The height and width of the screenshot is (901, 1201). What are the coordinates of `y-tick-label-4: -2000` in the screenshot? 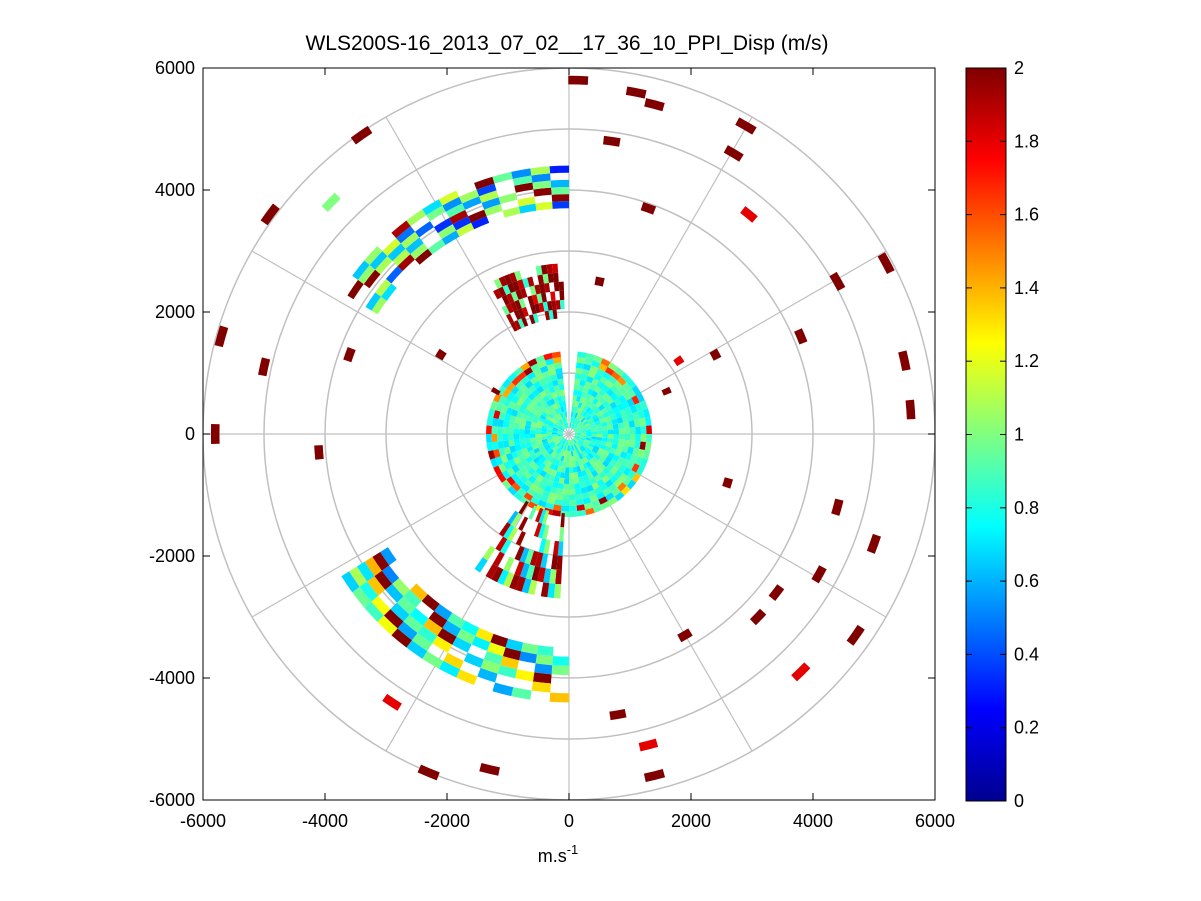 It's located at (172, 556).